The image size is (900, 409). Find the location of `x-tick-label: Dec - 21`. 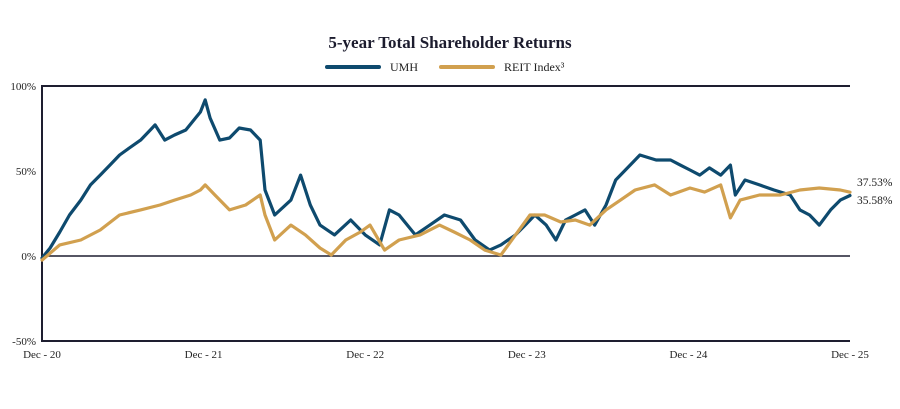

x-tick-label: Dec - 21 is located at coordinates (204, 355).